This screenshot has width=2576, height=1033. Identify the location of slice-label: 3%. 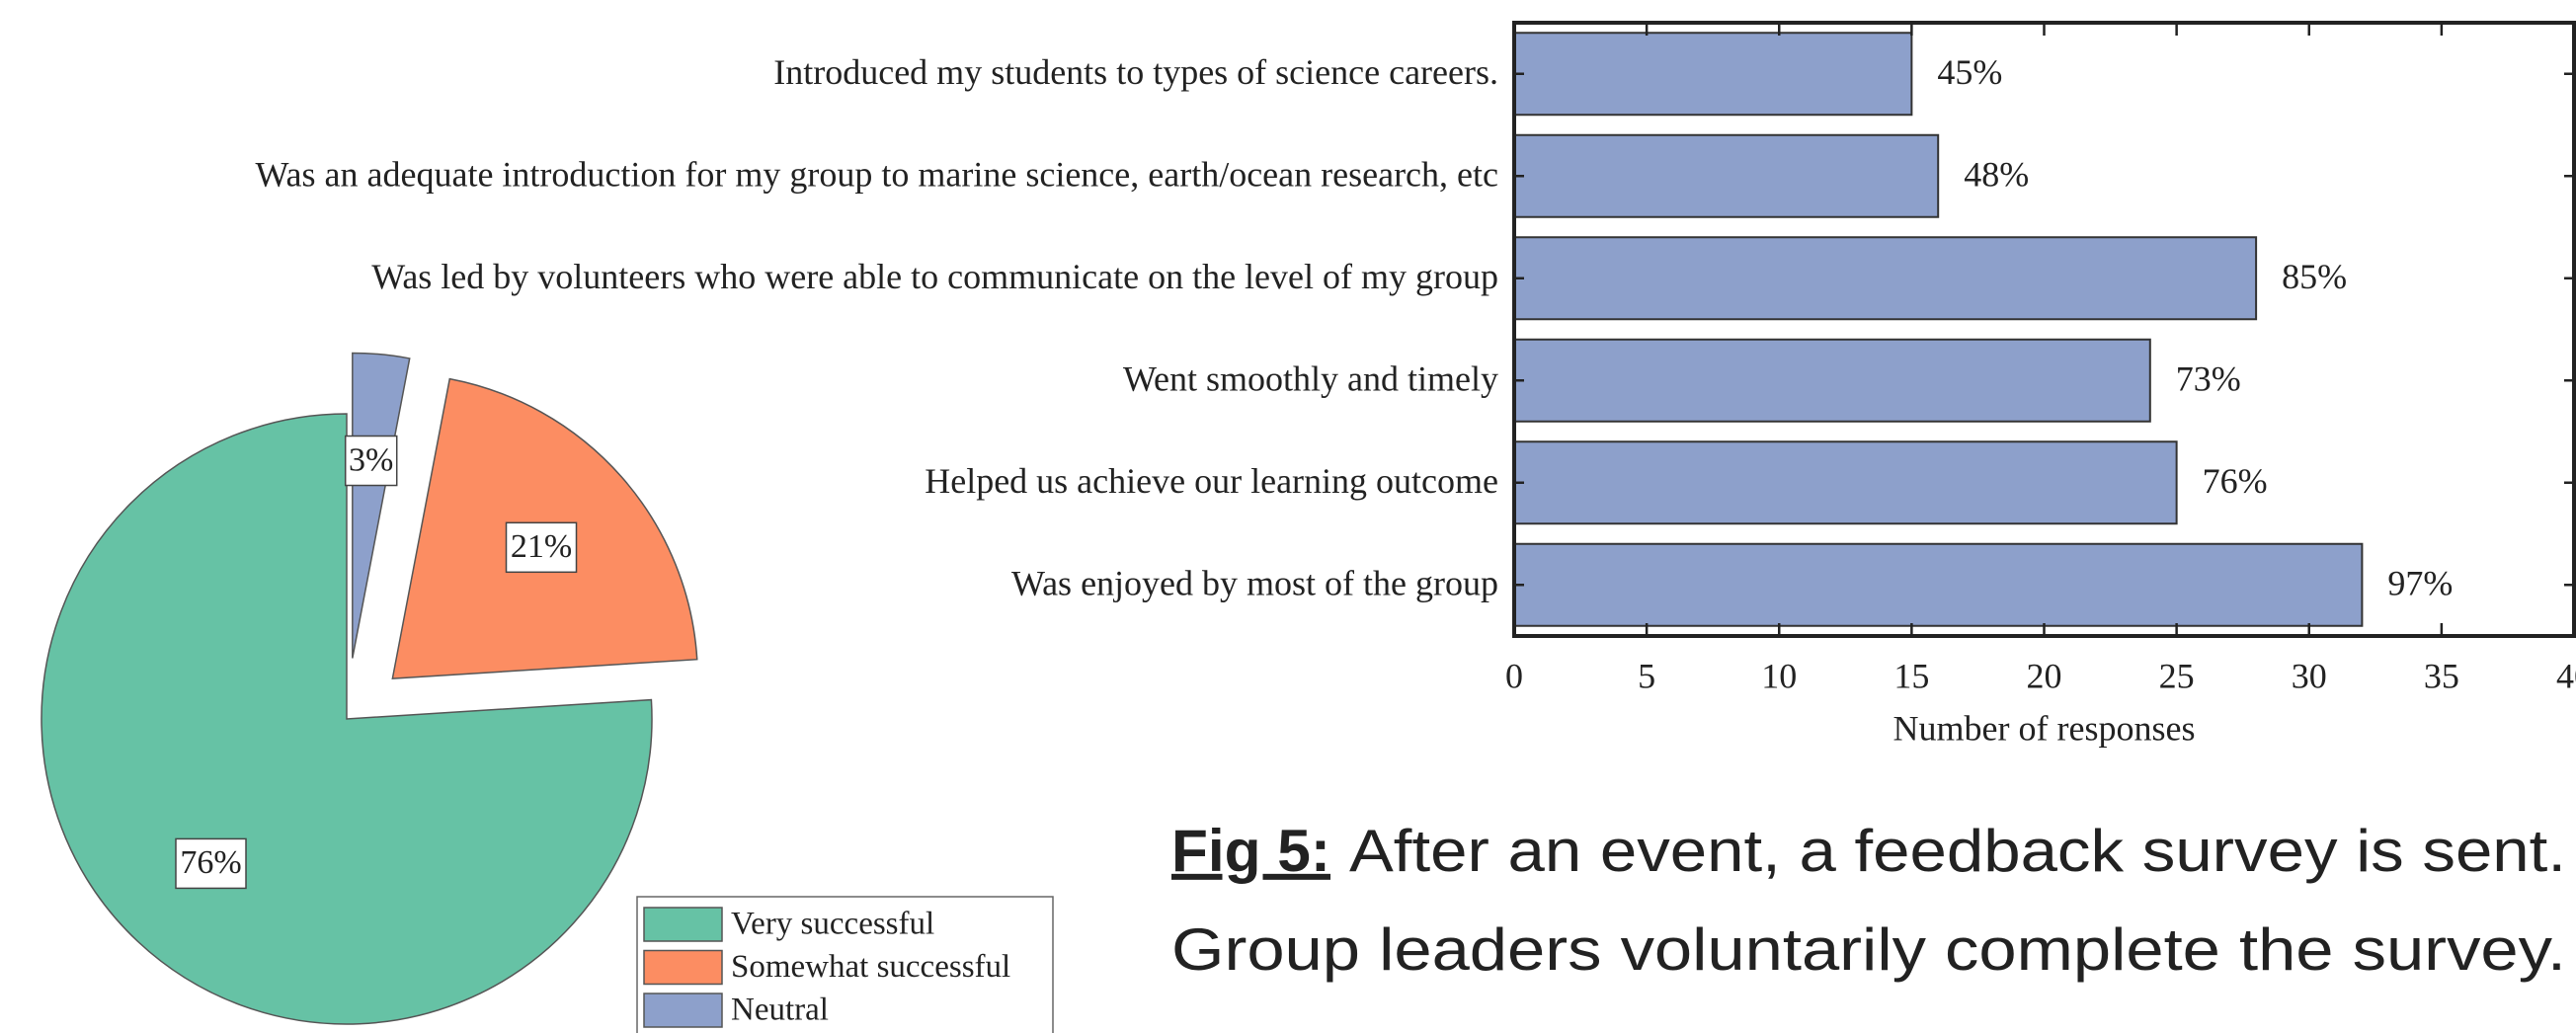
(371, 460).